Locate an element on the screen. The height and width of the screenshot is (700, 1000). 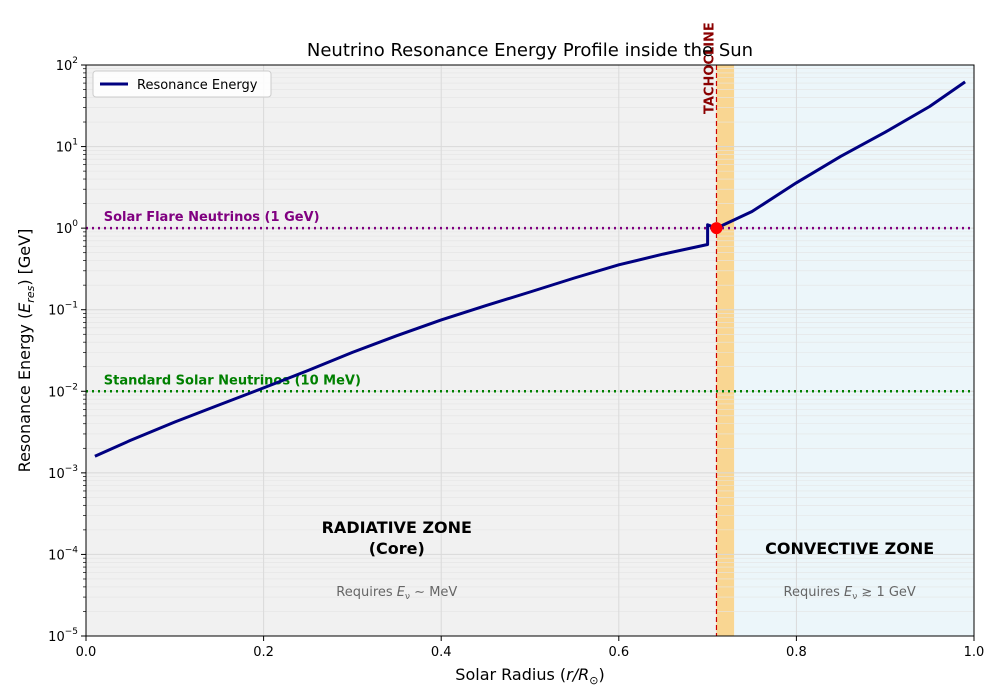
y-tick-label: 10² is located at coordinates (67, 65).